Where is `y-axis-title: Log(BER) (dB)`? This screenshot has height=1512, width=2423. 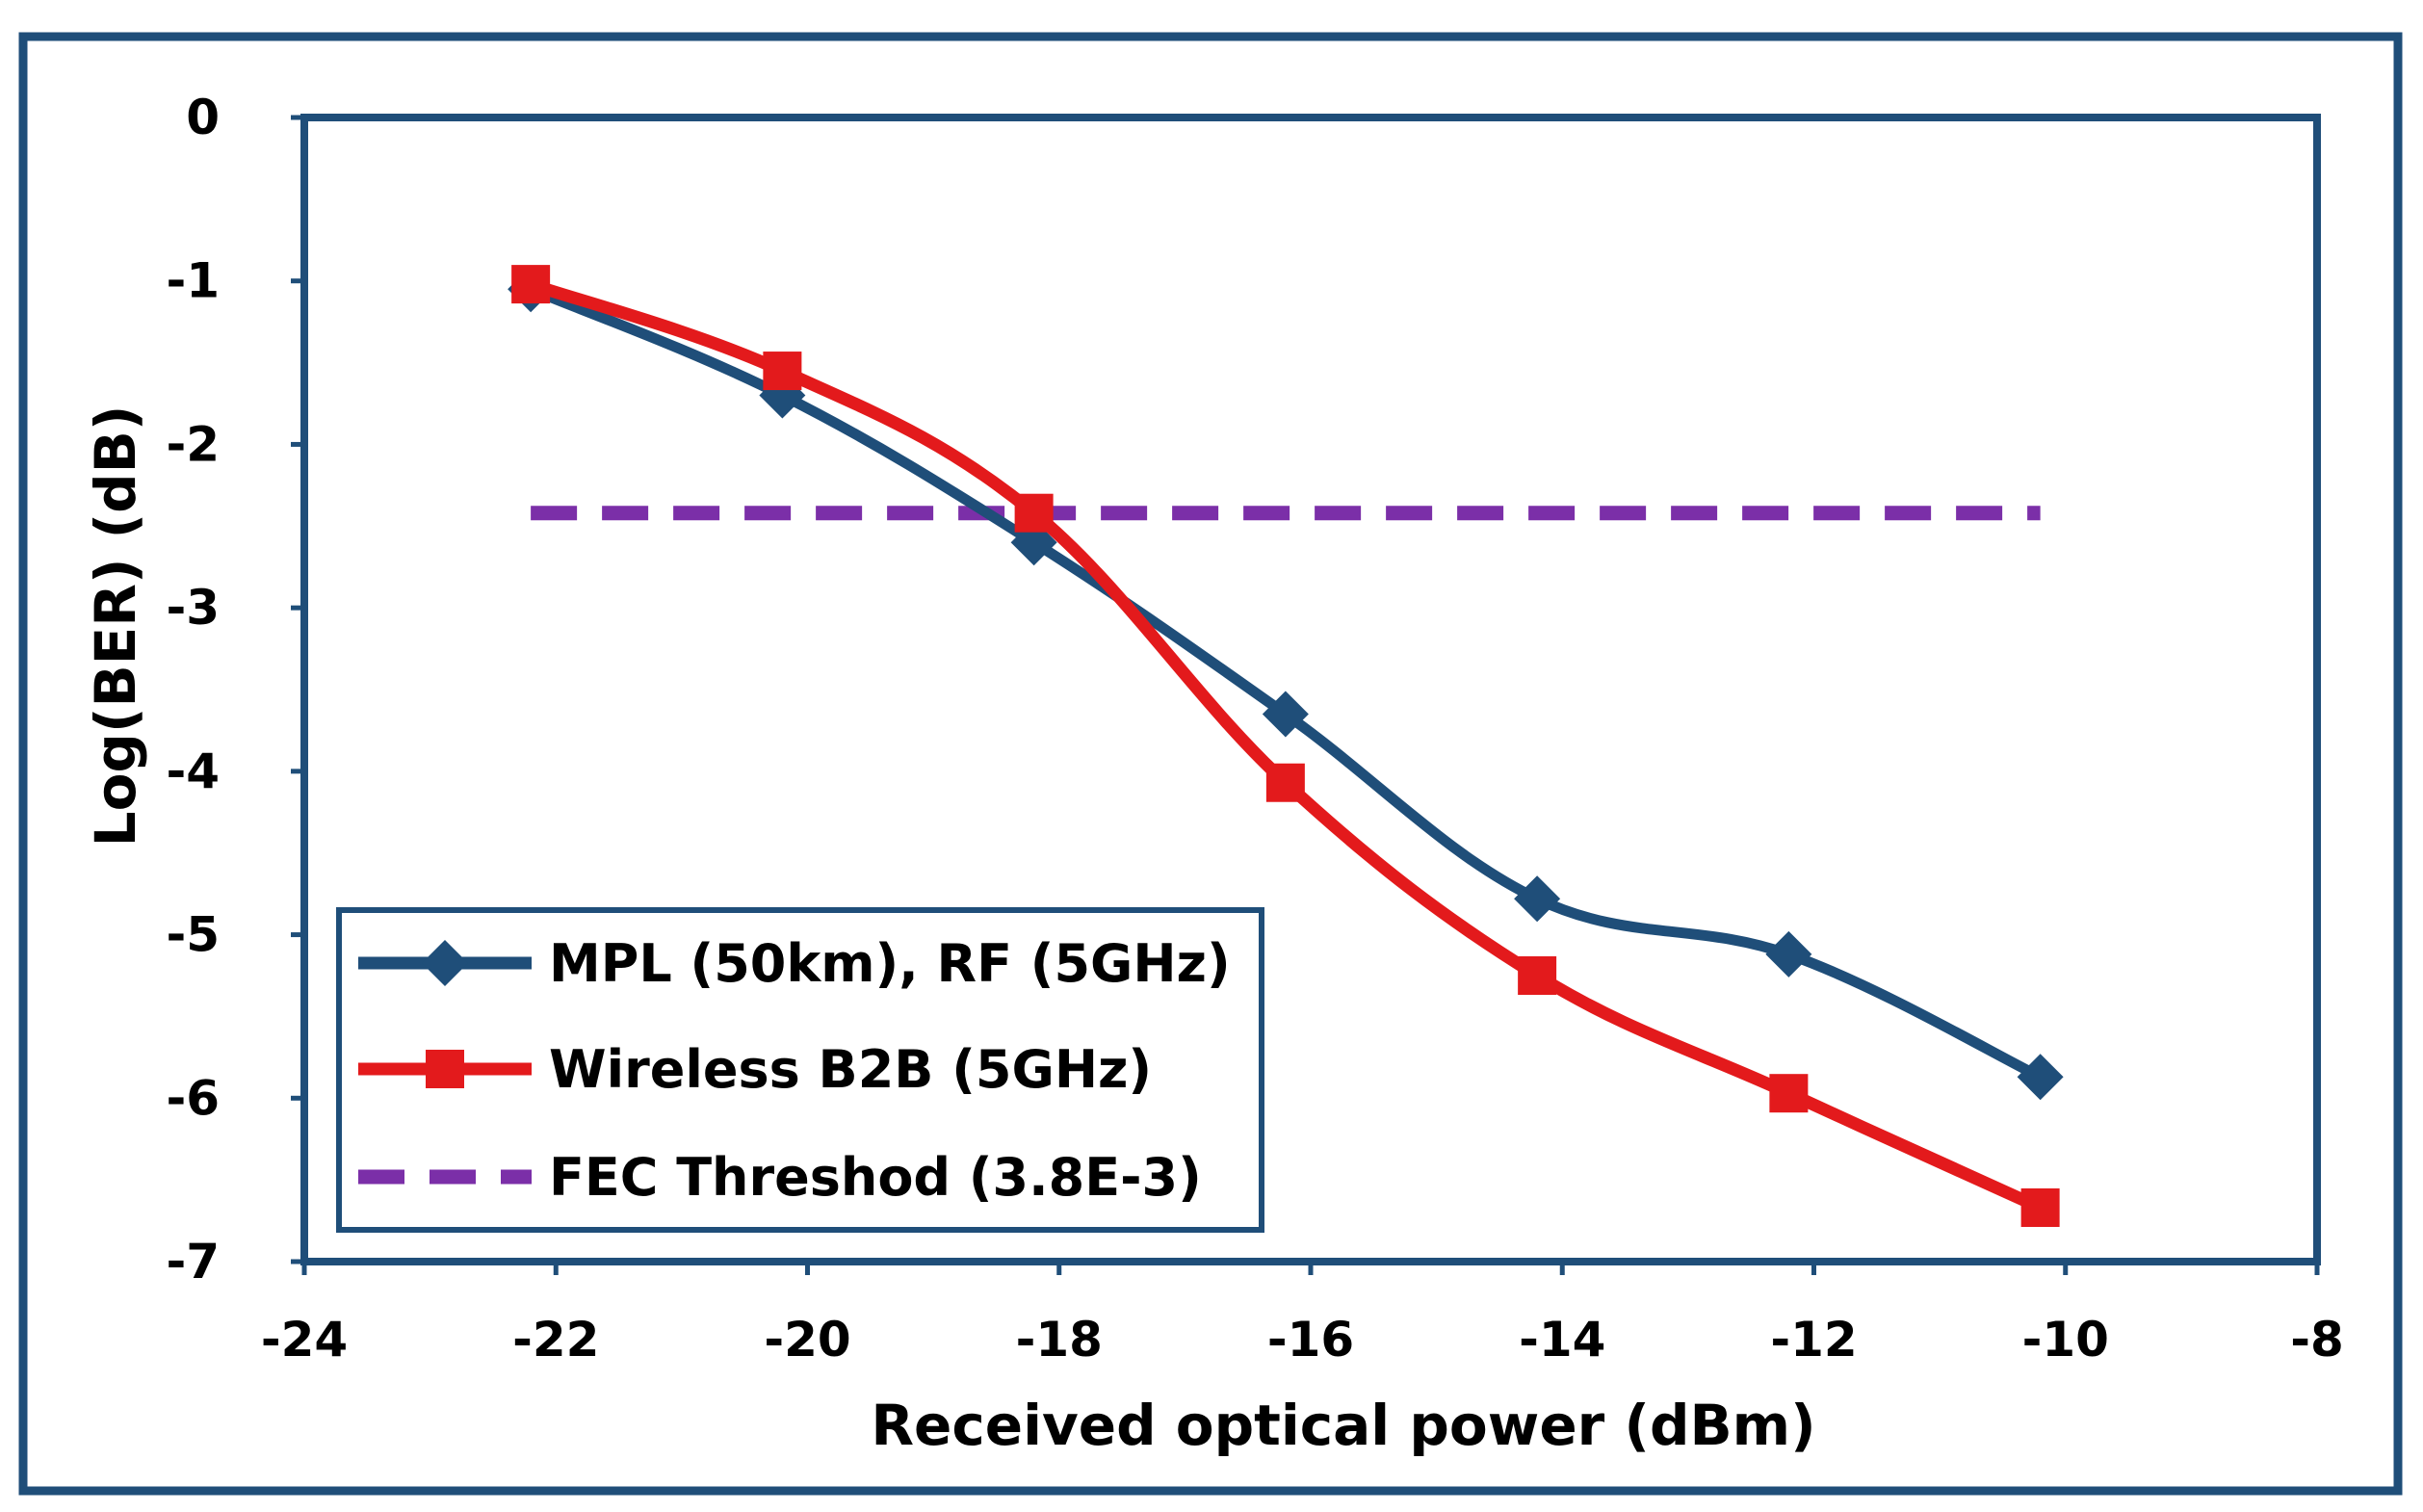
y-axis-title: Log(BER) (dB) is located at coordinates (116, 626).